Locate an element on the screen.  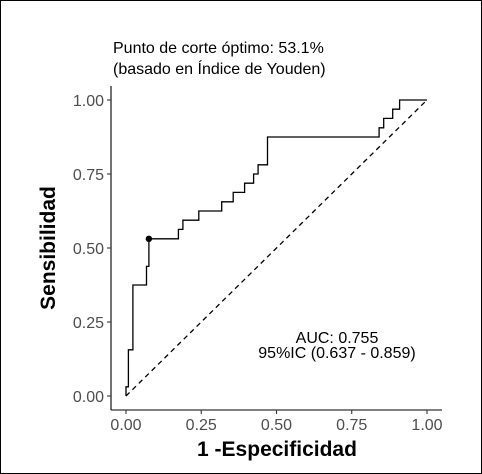
x-tick-label: 0.50 is located at coordinates (276, 425).